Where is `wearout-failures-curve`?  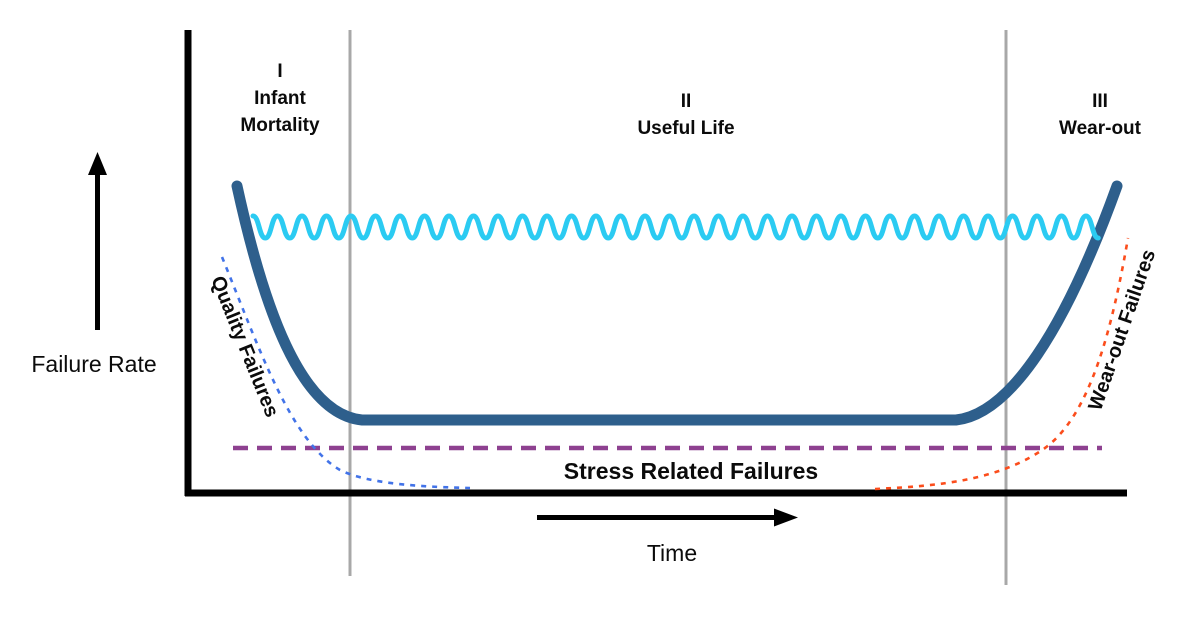
wearout-failures-curve is located at coordinates (1002, 364).